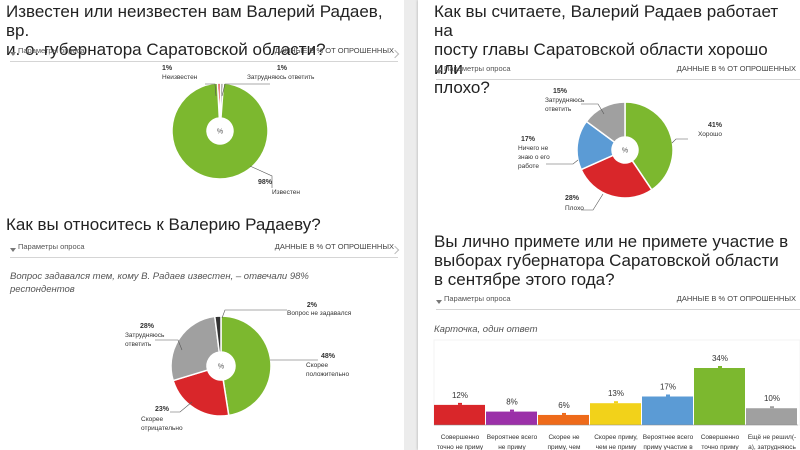  Describe the element at coordinates (565, 447) in the screenshot. I see `bar-category-label: приму, чем` at that location.